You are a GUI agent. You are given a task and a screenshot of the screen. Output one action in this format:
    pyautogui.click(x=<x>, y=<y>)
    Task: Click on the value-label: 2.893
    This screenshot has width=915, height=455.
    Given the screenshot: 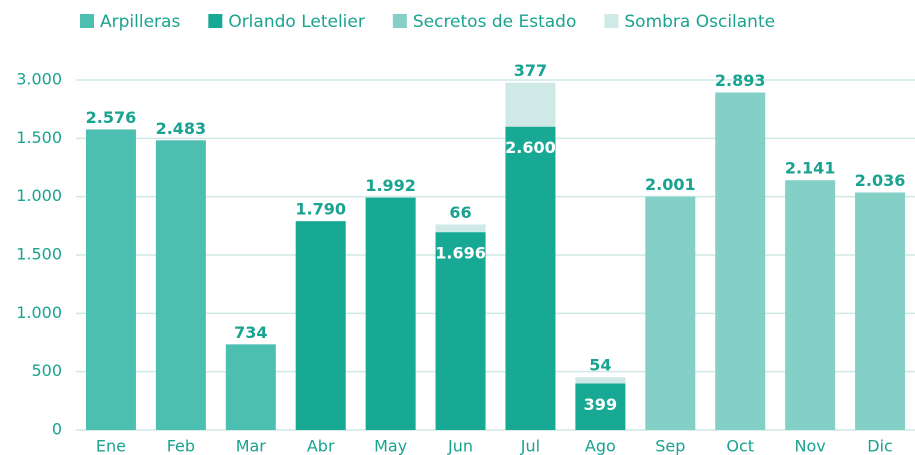 What is the action you would take?
    pyautogui.click(x=740, y=80)
    